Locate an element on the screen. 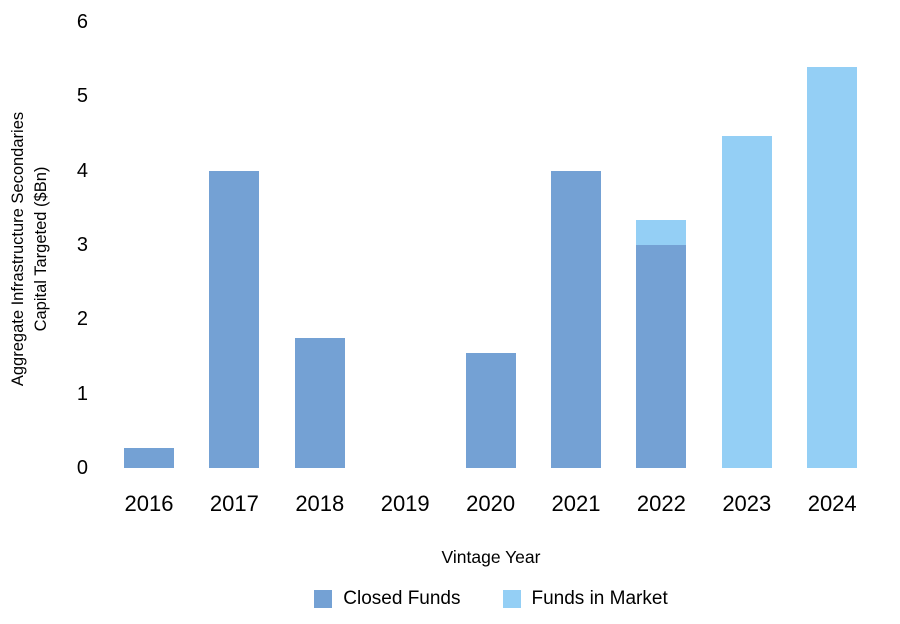 The height and width of the screenshot is (624, 900). y-axis-ticks: 0 1 2 3 4 5 6 is located at coordinates (68, 245).